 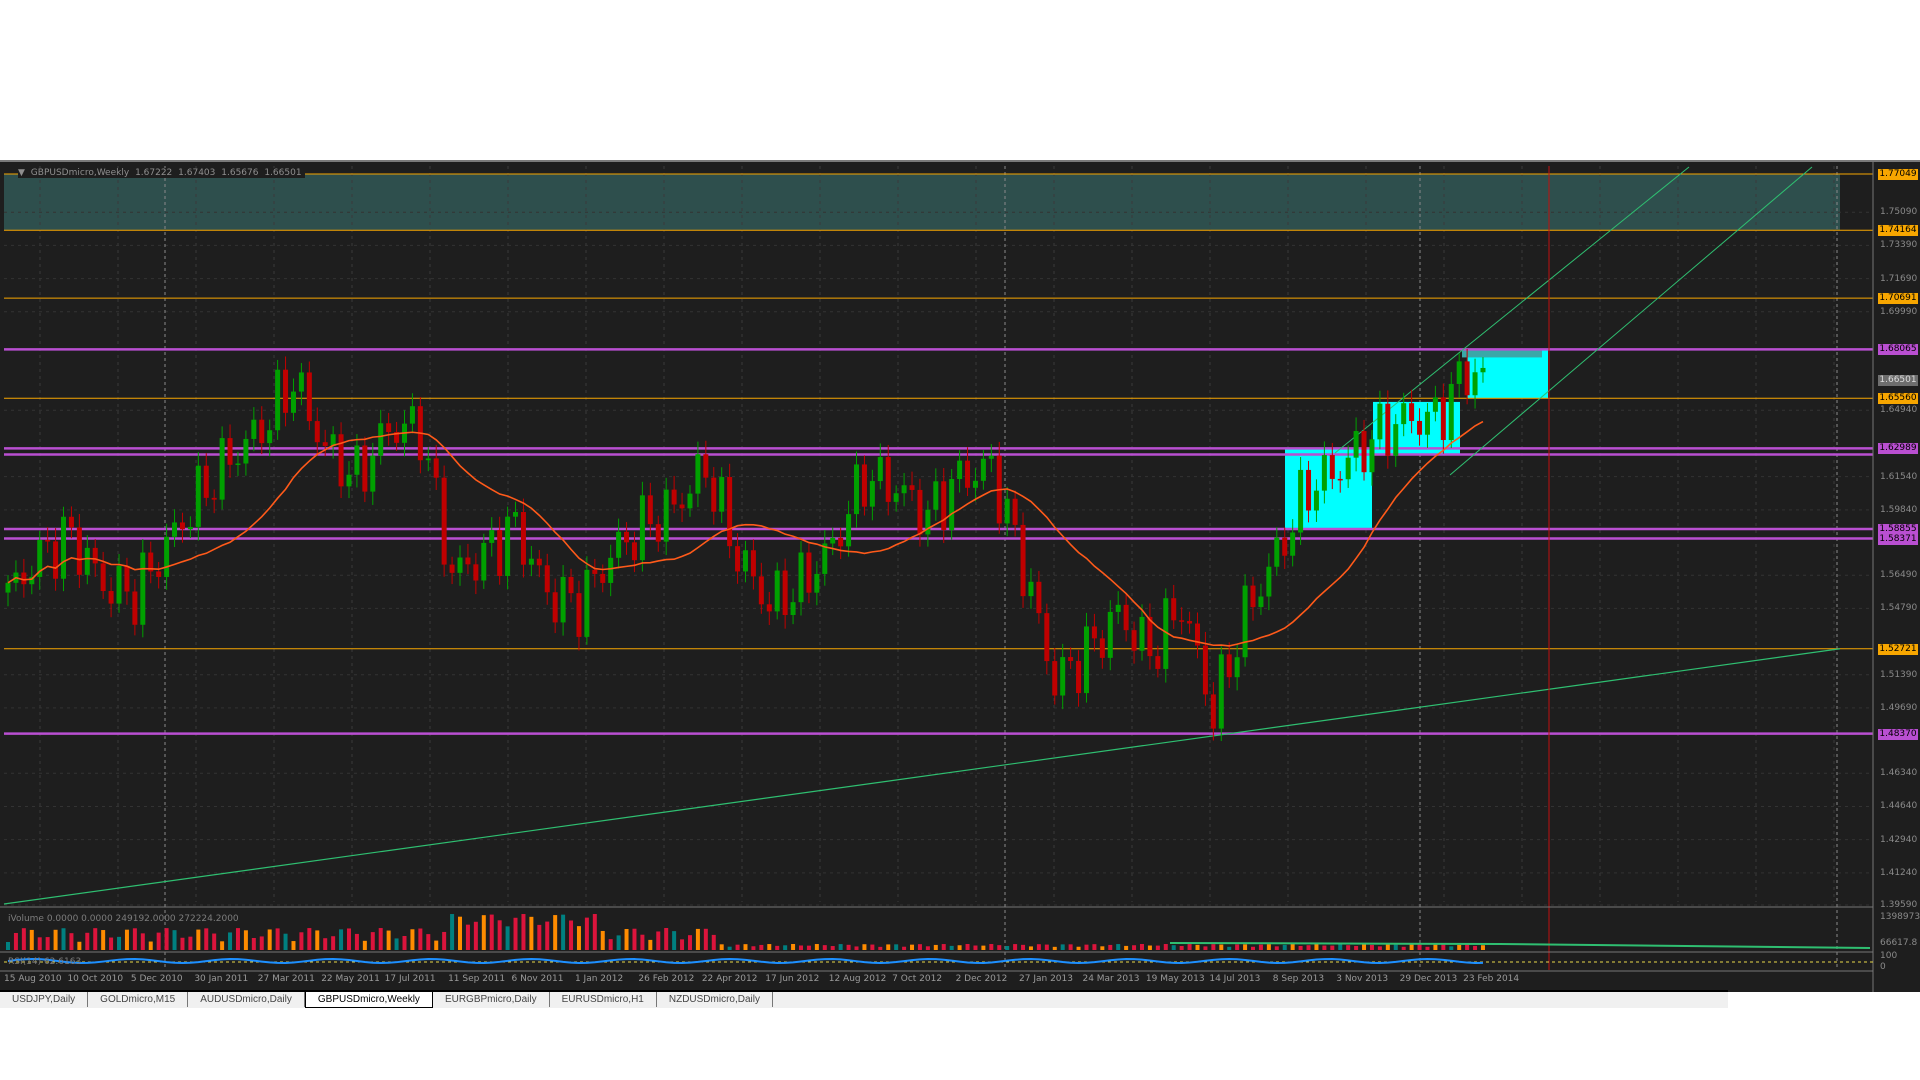 What do you see at coordinates (246, 999) in the screenshot?
I see `tab-audusdmicro-daily: AUDUSDmicro,Daily` at bounding box center [246, 999].